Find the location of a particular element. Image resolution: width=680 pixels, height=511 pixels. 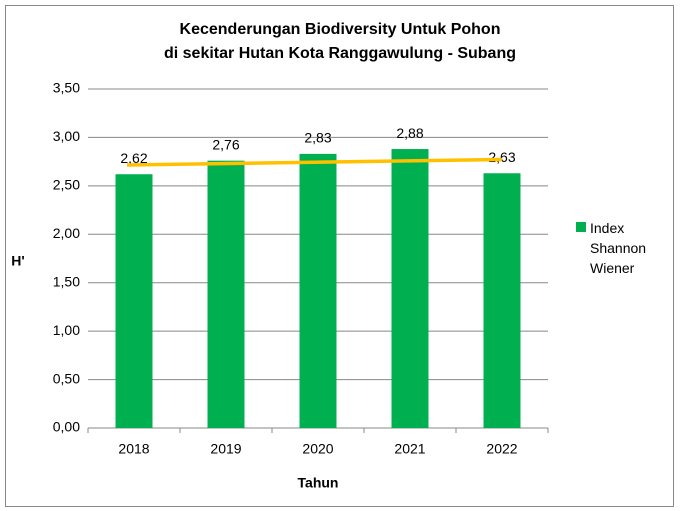

y-tick-label: 0,50 is located at coordinates (66, 378).